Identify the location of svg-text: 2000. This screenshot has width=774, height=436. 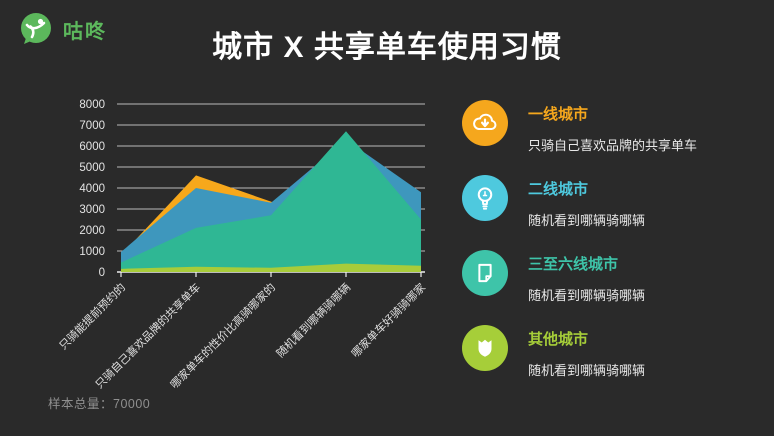
(92, 231).